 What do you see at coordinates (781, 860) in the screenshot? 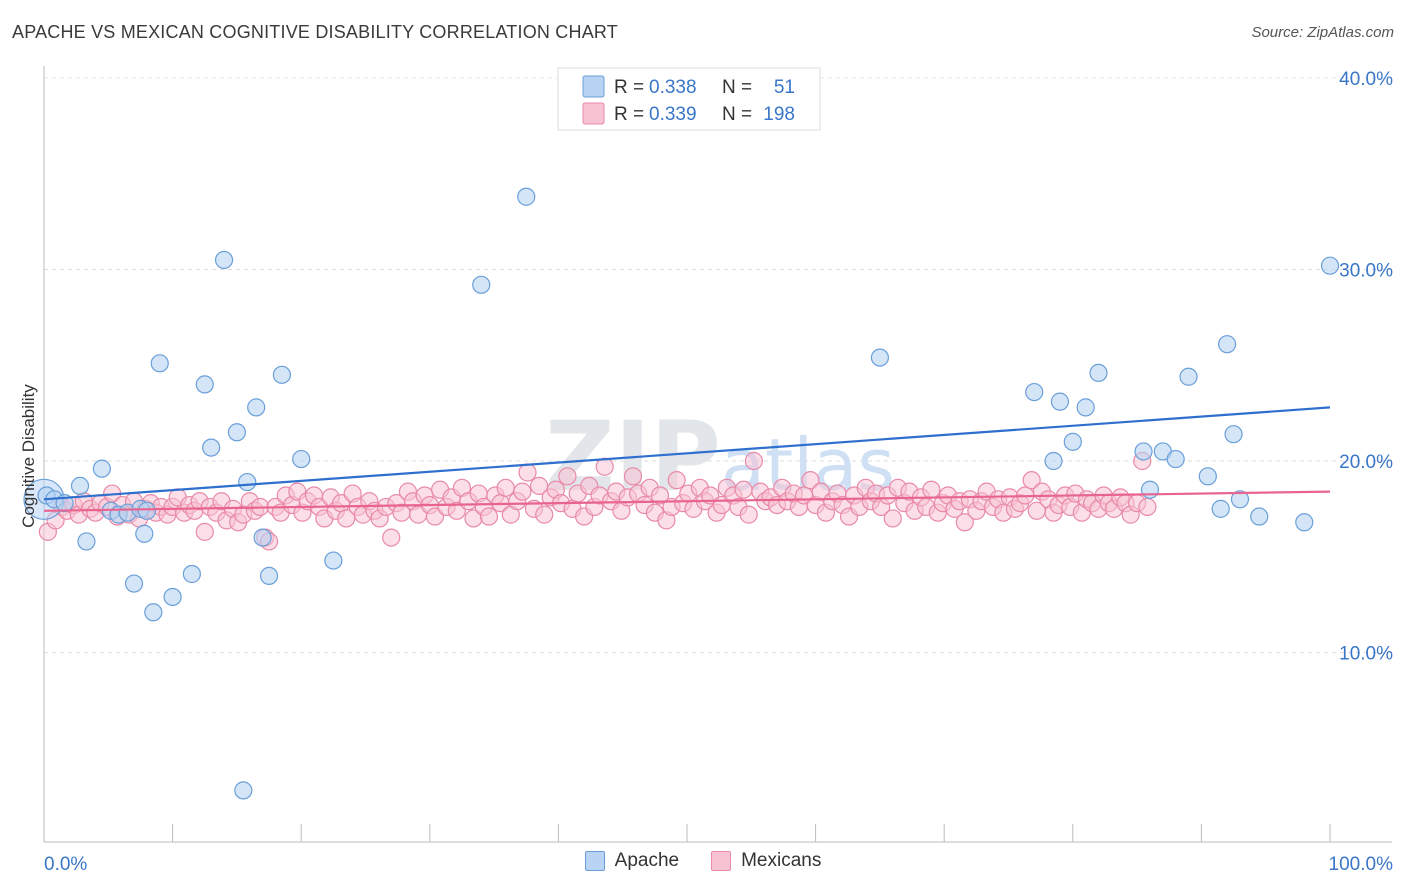
I see `legend-label-mexicans: Mexicans` at bounding box center [781, 860].